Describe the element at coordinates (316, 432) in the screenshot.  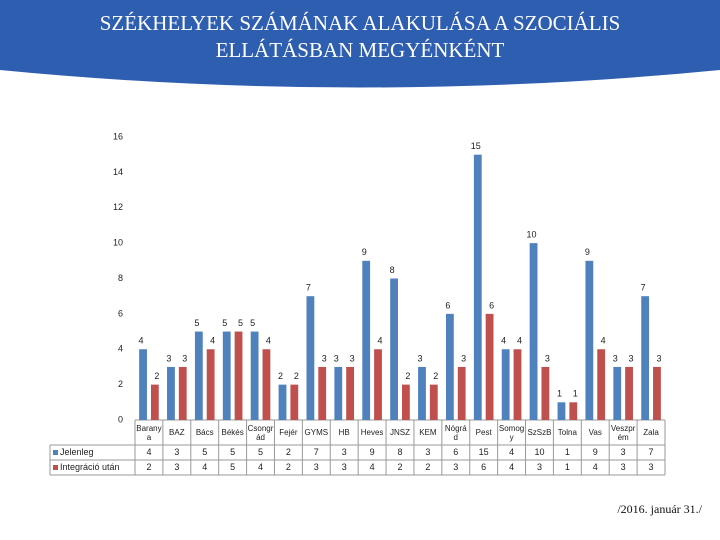
I see `x-tick-label: GYMS` at that location.